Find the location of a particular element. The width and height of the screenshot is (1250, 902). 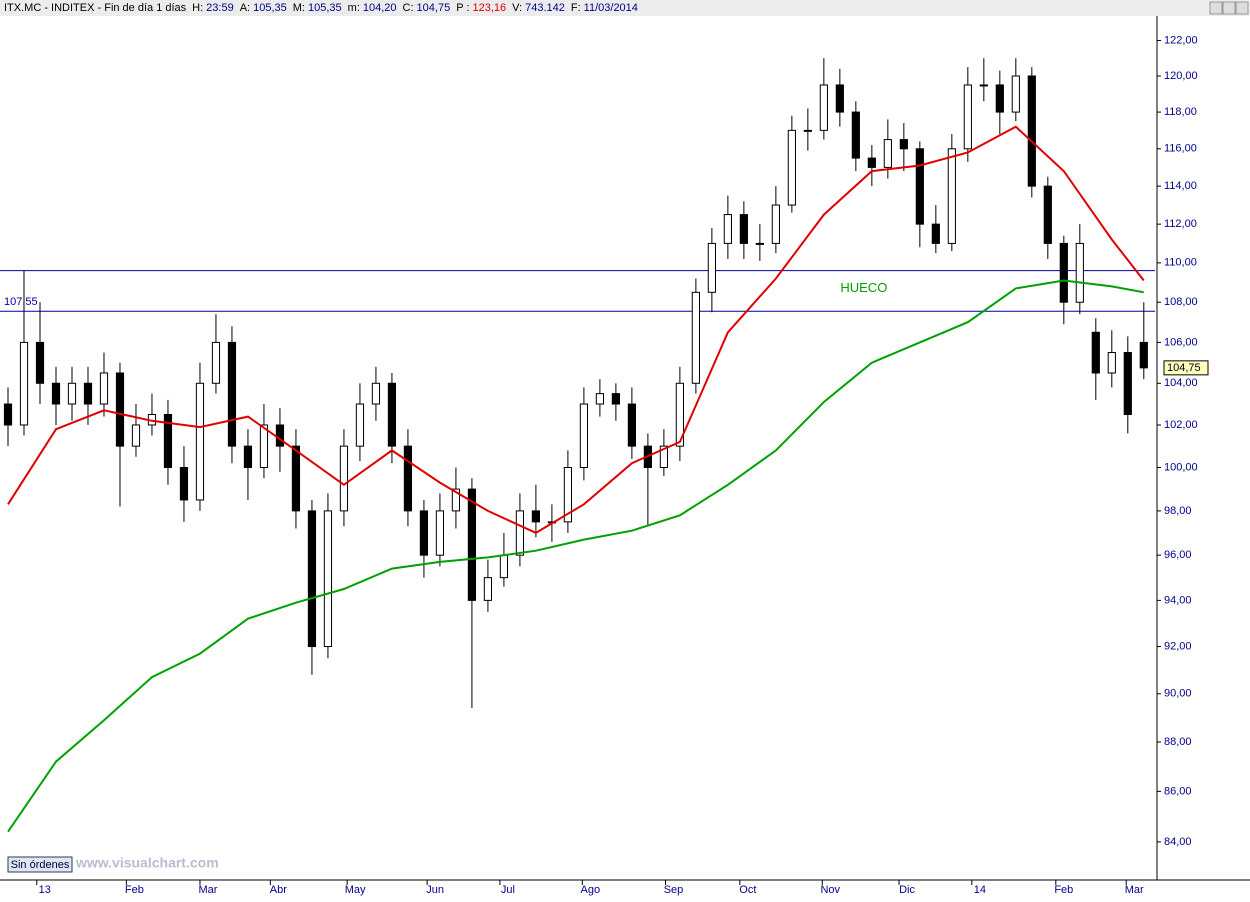

x-tick-label: Sep is located at coordinates (674, 890).